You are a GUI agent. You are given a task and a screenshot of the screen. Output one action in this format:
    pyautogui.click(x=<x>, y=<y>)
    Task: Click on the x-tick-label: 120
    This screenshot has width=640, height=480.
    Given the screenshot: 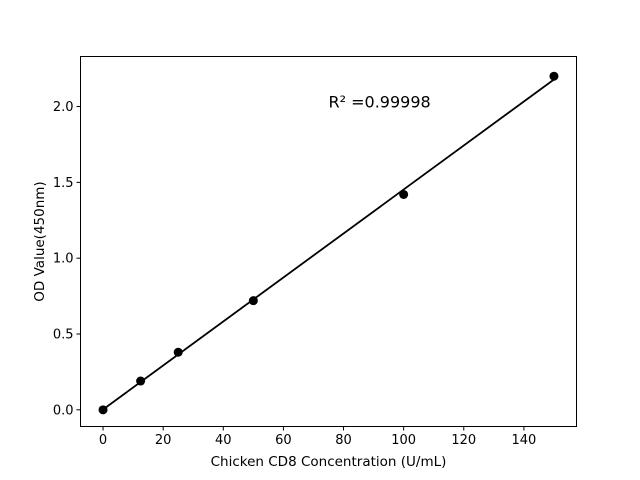 What is the action you would take?
    pyautogui.click(x=463, y=440)
    